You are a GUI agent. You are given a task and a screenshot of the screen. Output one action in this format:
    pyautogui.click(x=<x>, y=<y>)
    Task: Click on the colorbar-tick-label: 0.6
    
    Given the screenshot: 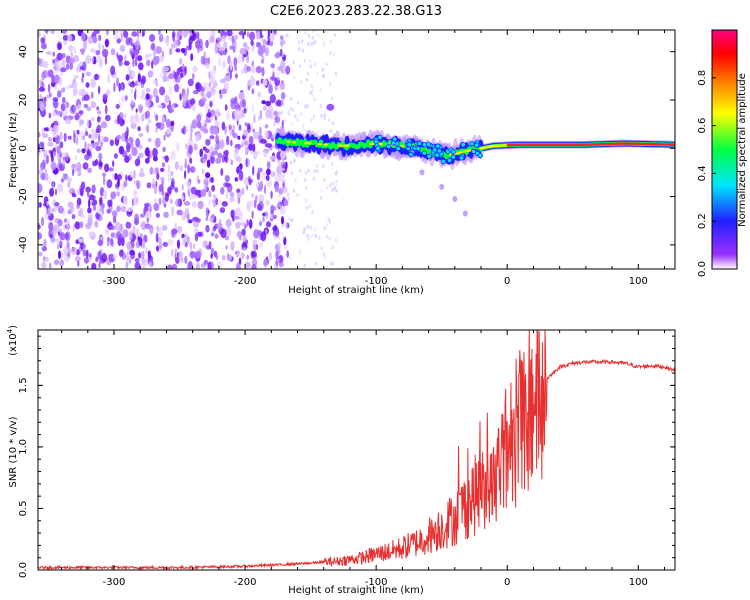 What is the action you would take?
    pyautogui.click(x=702, y=126)
    